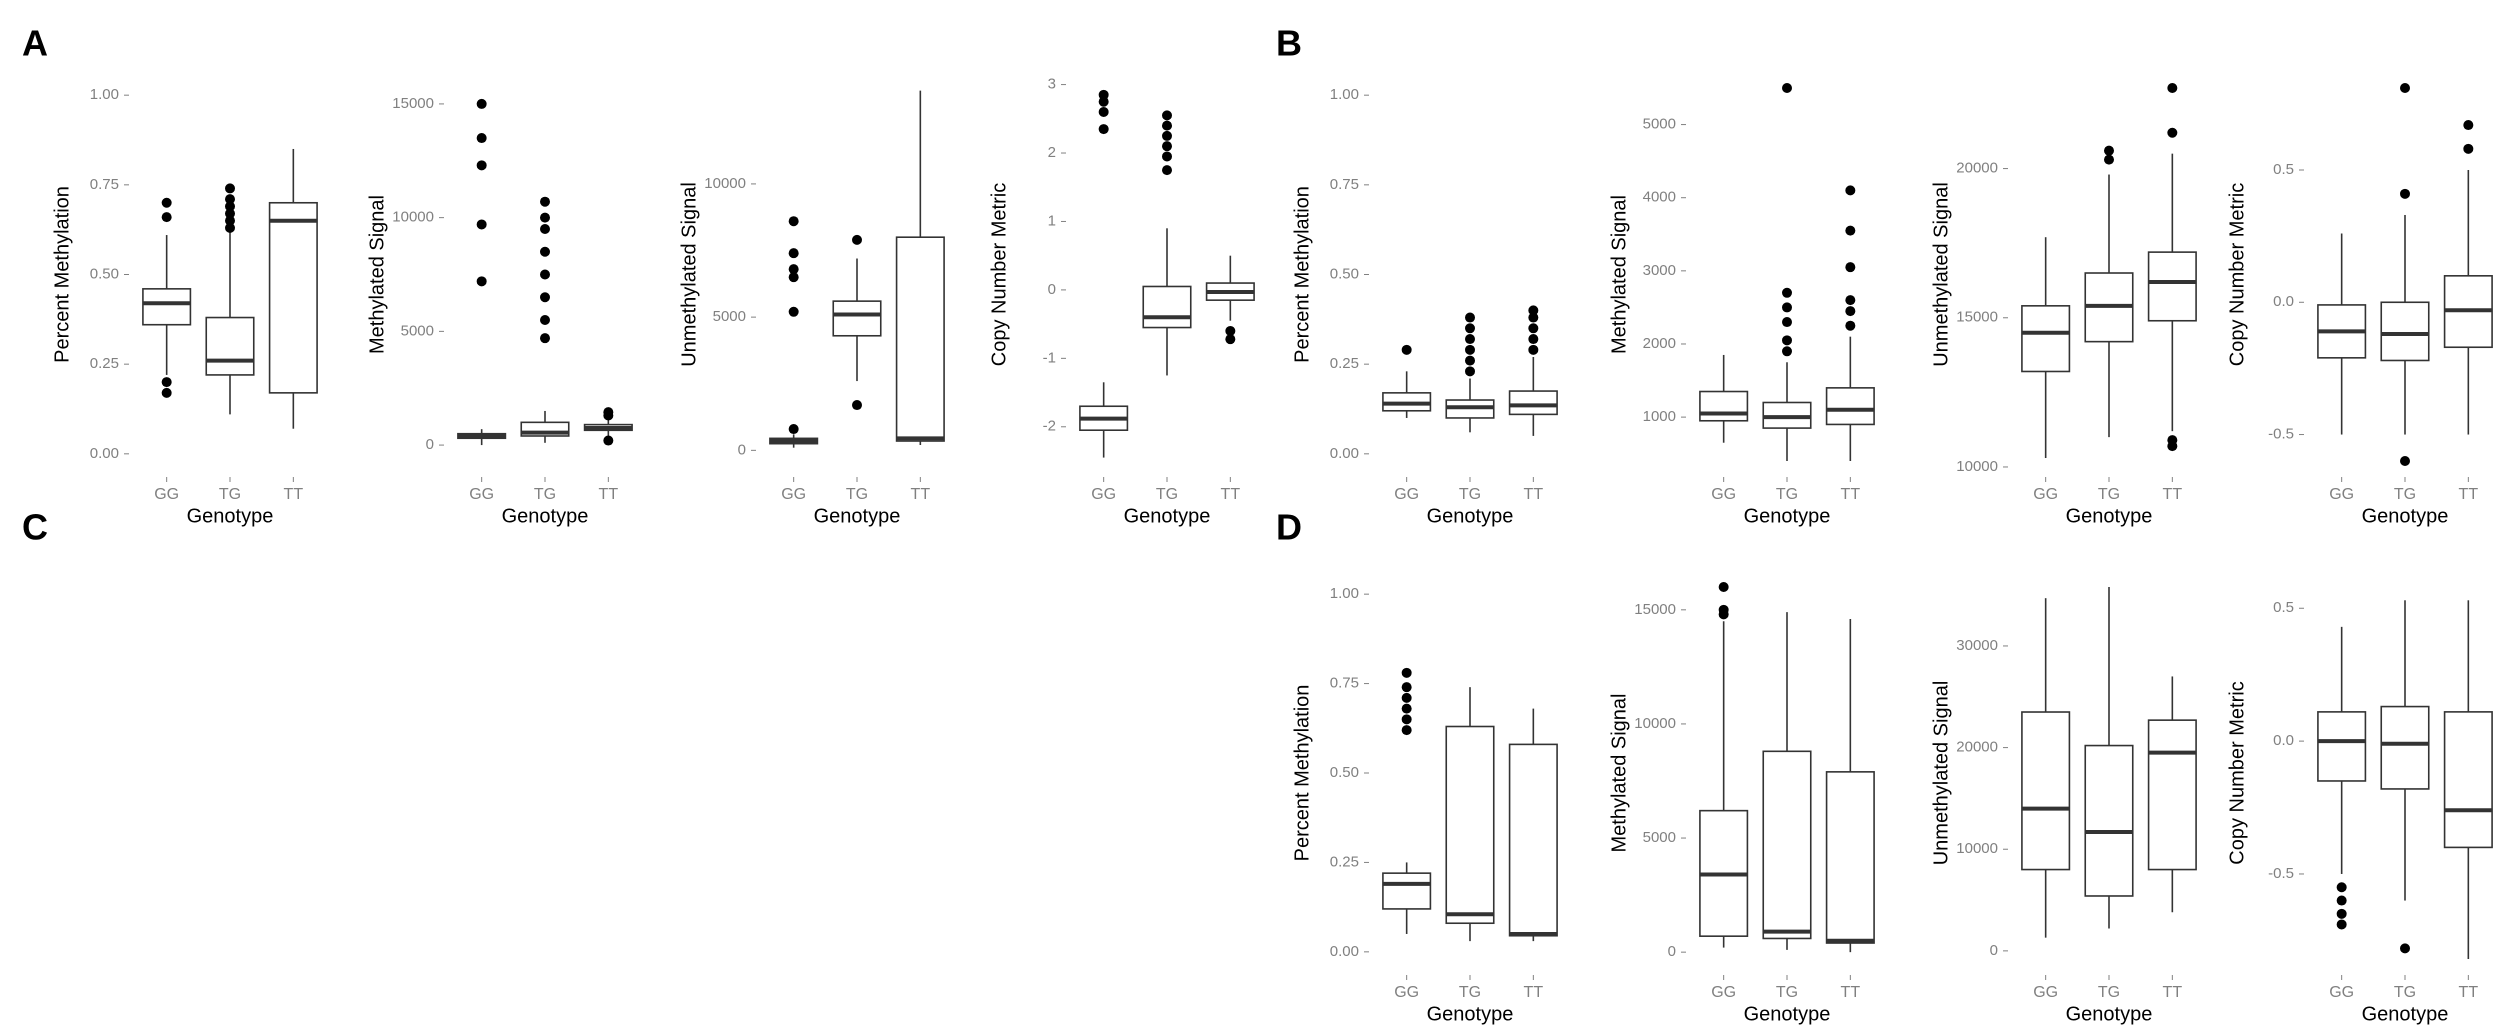  What do you see at coordinates (2283, 301) in the screenshot?
I see `y-tick-label: 0.0` at bounding box center [2283, 301].